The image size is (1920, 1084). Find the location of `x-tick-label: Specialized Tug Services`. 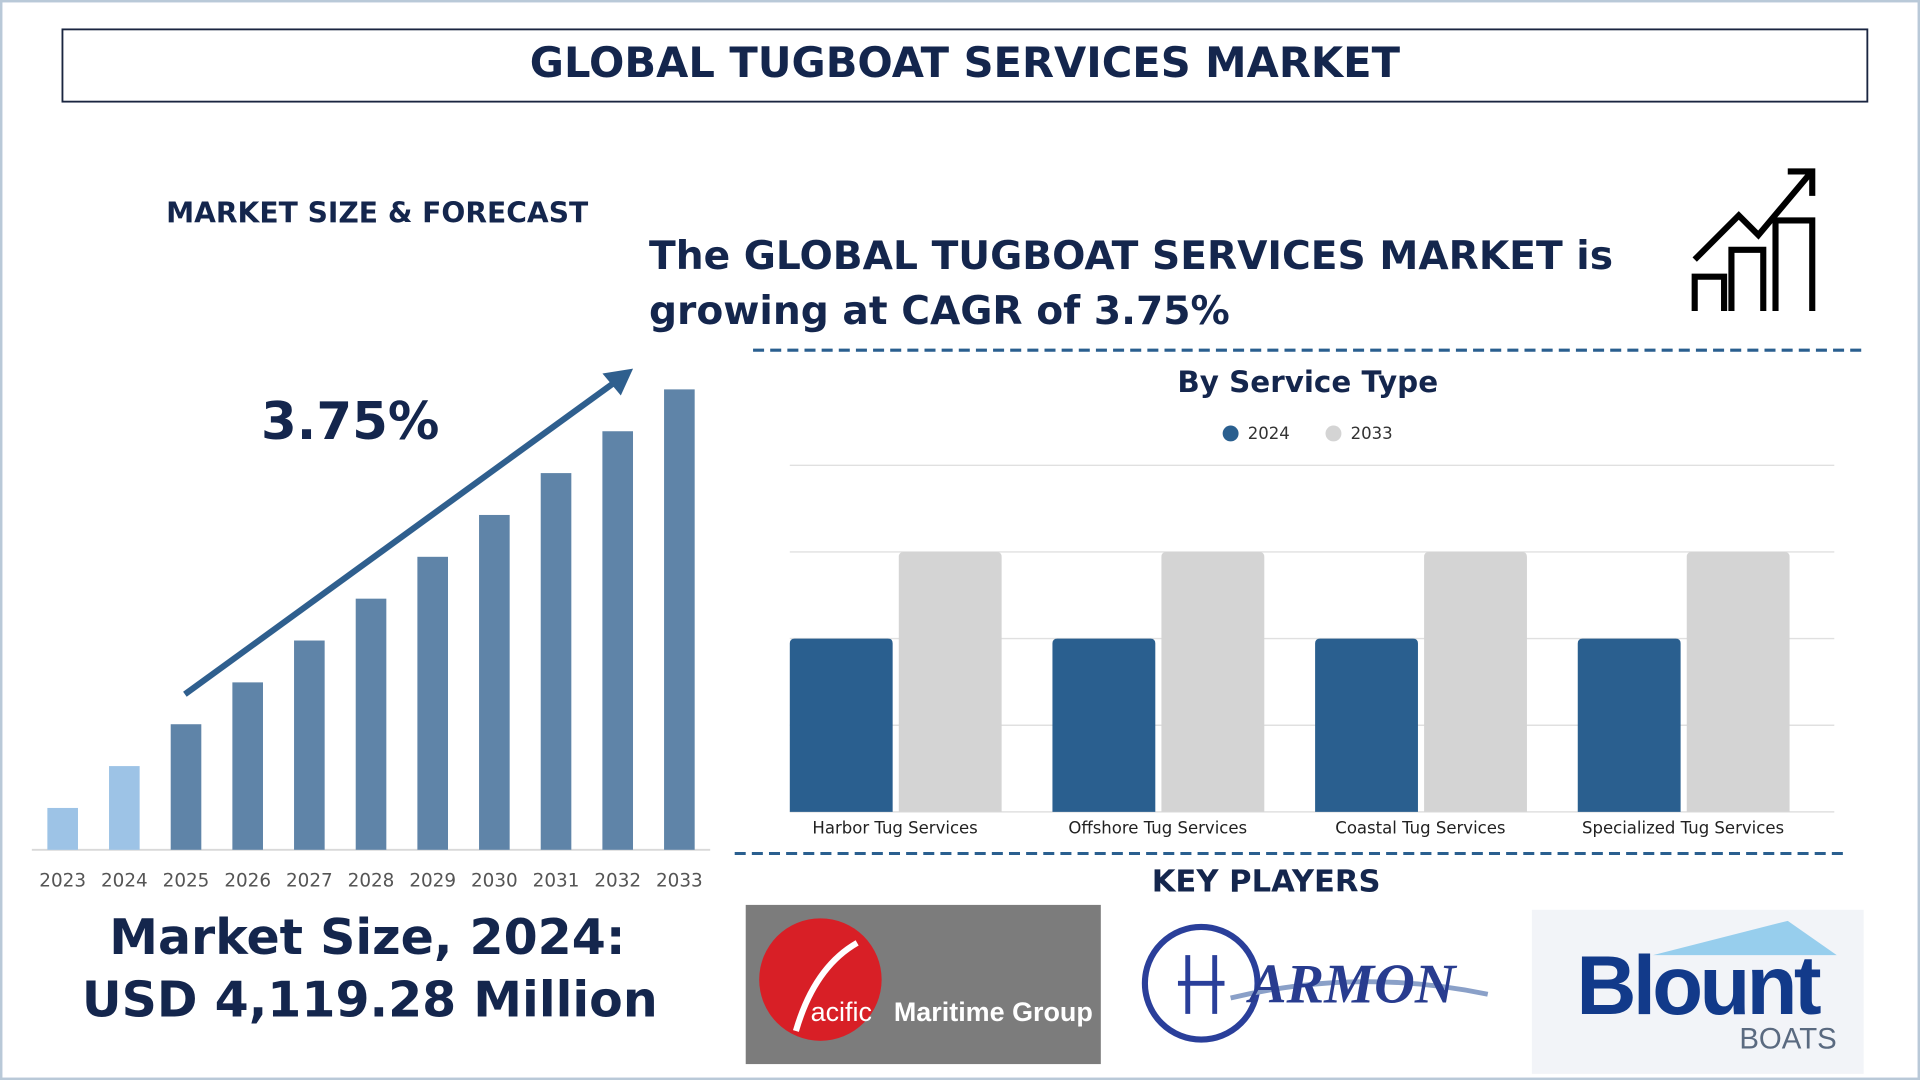

x-tick-label: Specialized Tug Services is located at coordinates (1683, 827).